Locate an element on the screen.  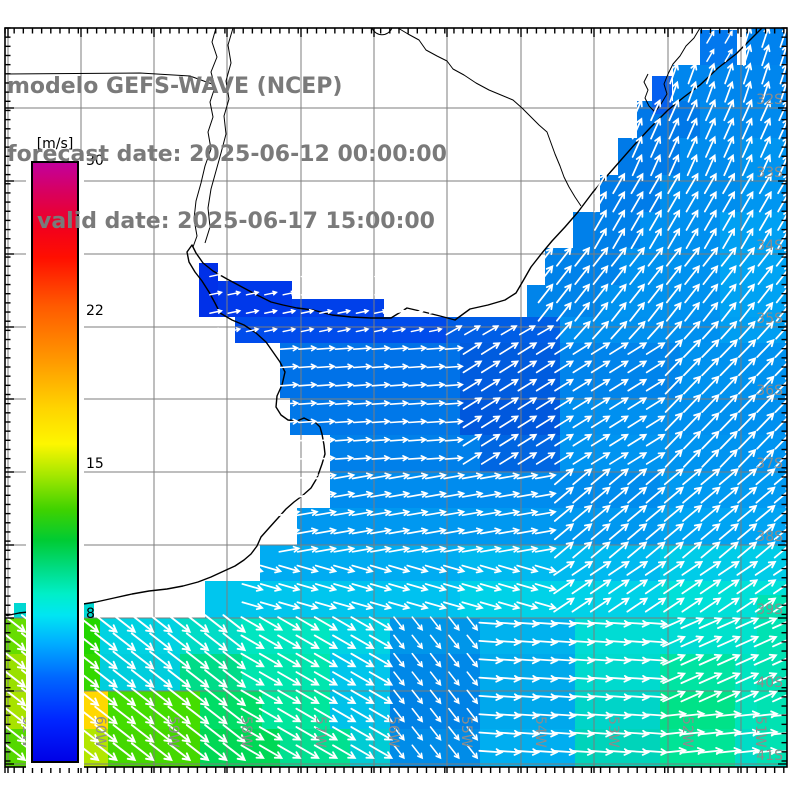
field-patch-lagoa-dos-patos is located at coordinates (718, 47).